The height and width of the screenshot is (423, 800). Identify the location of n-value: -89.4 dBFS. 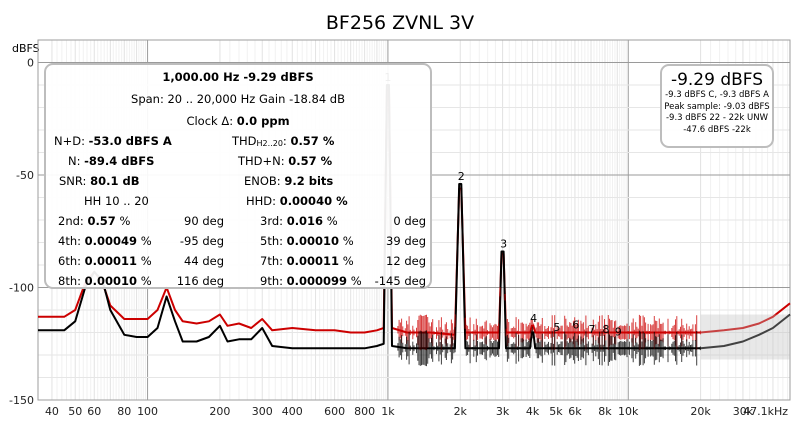
(119, 161).